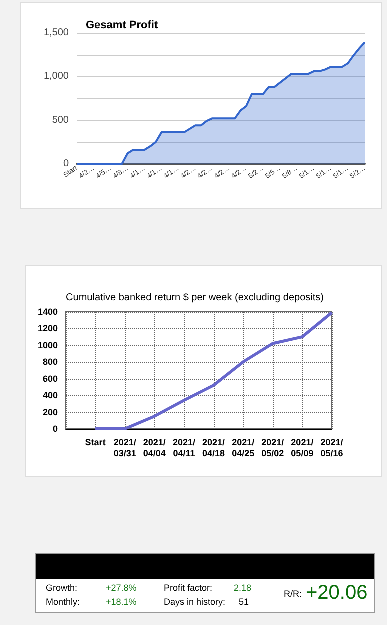  I want to click on text: Growth:, so click(62, 588).